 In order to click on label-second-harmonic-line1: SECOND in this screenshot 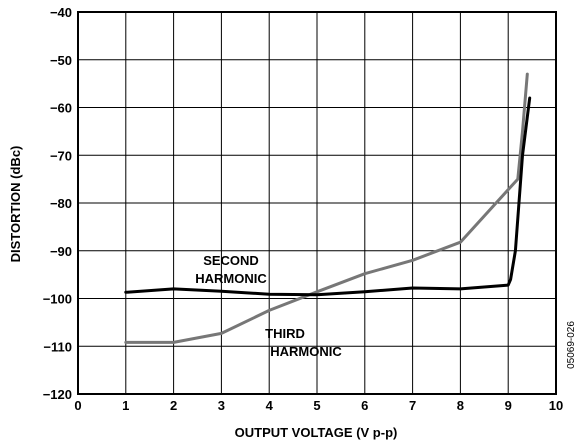, I will do `click(231, 260)`.